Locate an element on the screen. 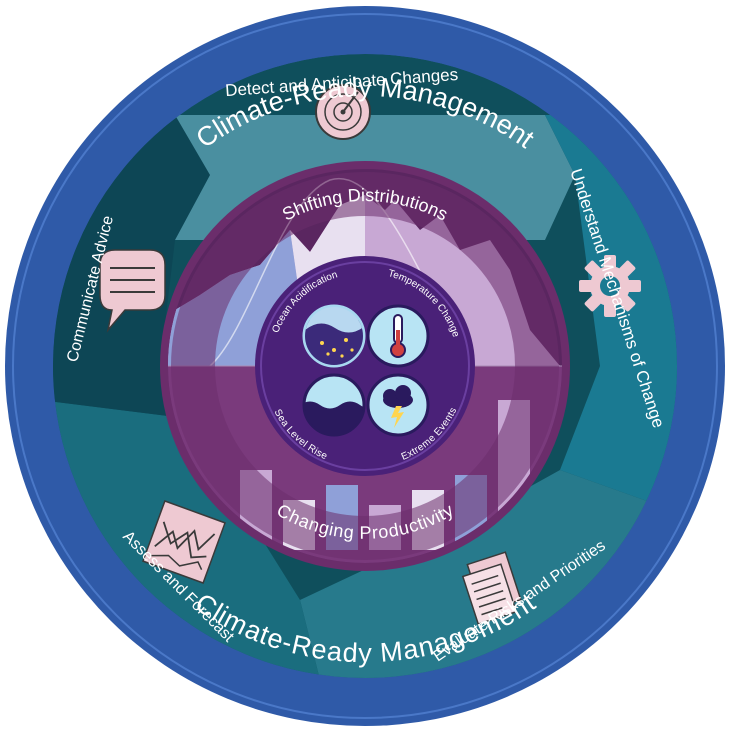  gear-icon is located at coordinates (610, 286).